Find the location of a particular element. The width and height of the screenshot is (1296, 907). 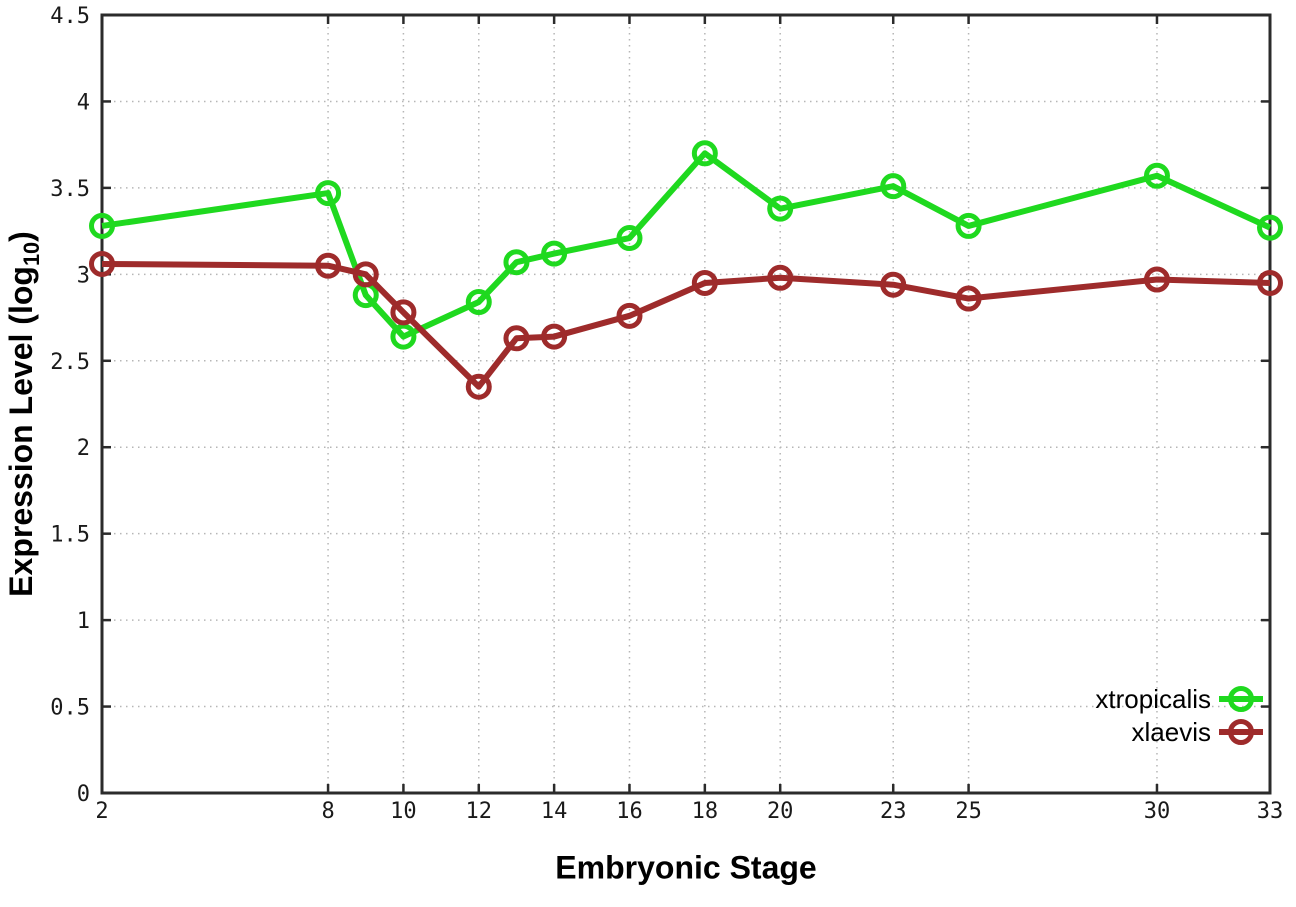

x-axis-title: Embryonic Stage is located at coordinates (686, 867).